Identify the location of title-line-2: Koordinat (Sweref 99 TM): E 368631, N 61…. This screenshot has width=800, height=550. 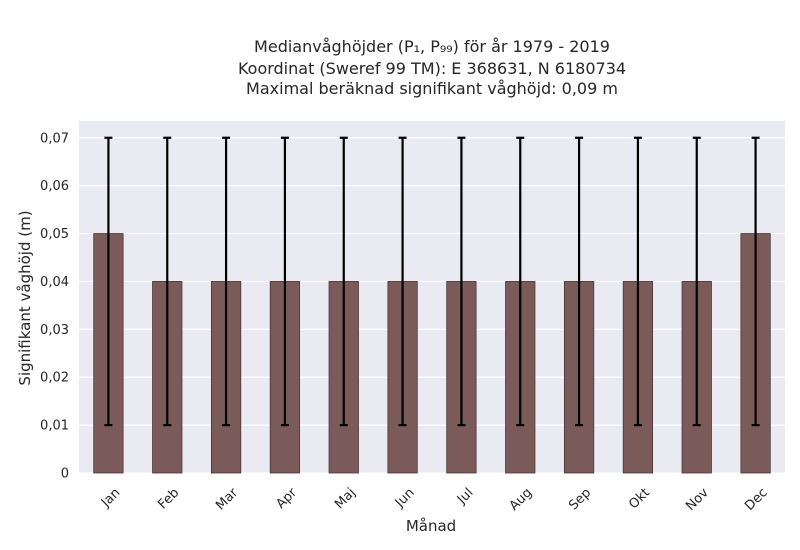
(432, 68).